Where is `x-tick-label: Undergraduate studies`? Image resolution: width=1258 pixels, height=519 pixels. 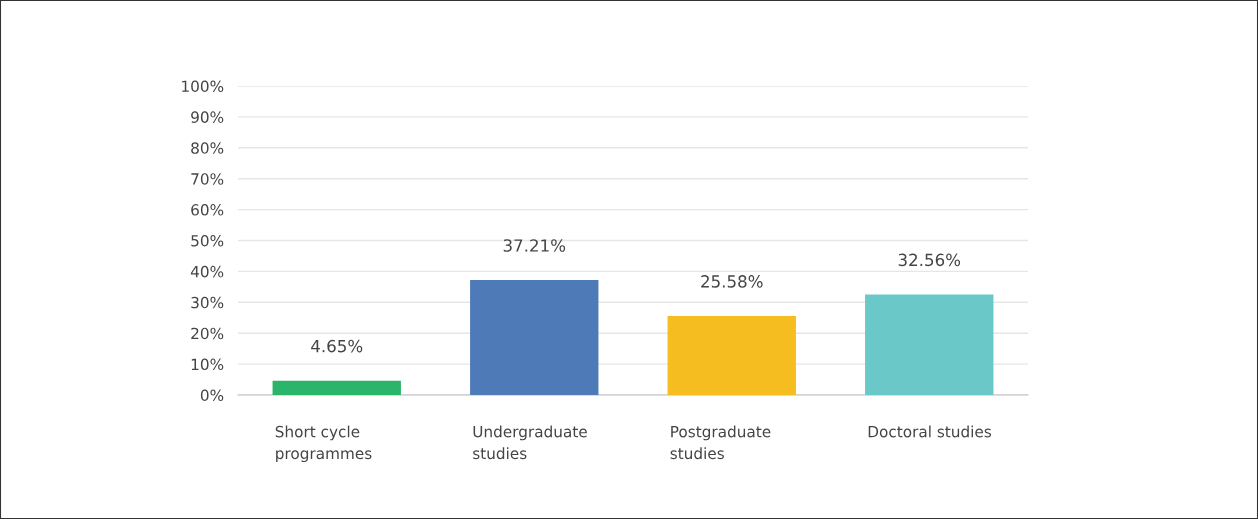
x-tick-label: Undergraduate studies is located at coordinates (530, 442).